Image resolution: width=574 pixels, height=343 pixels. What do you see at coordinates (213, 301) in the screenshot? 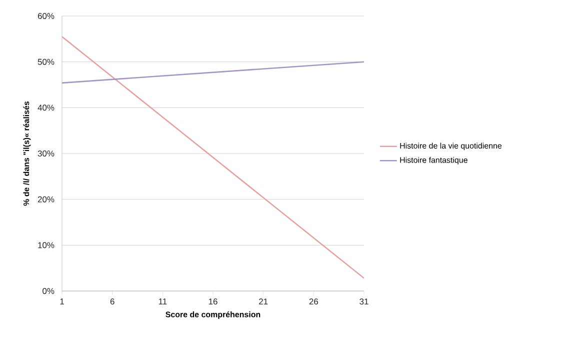
I see `x-tick-label: 16` at bounding box center [213, 301].